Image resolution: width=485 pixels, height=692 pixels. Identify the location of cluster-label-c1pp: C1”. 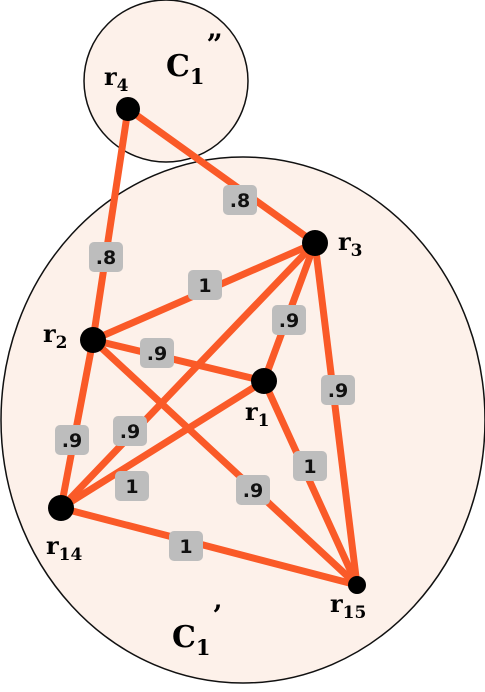
(194, 58).